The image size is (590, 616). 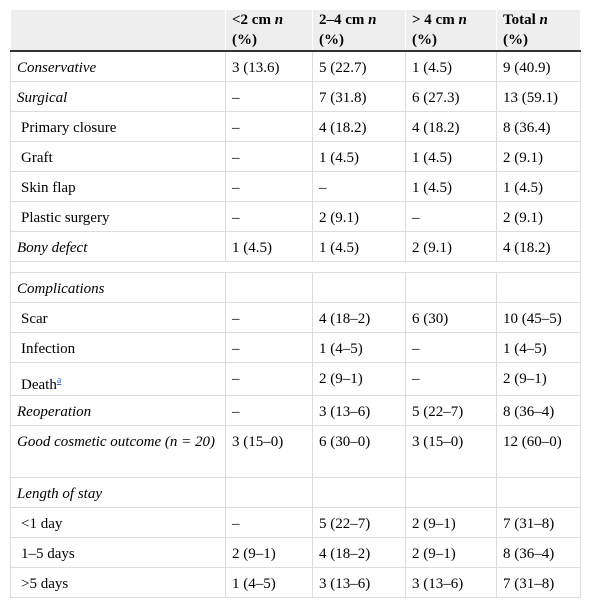 What do you see at coordinates (37, 157) in the screenshot?
I see `row-label: Graft` at bounding box center [37, 157].